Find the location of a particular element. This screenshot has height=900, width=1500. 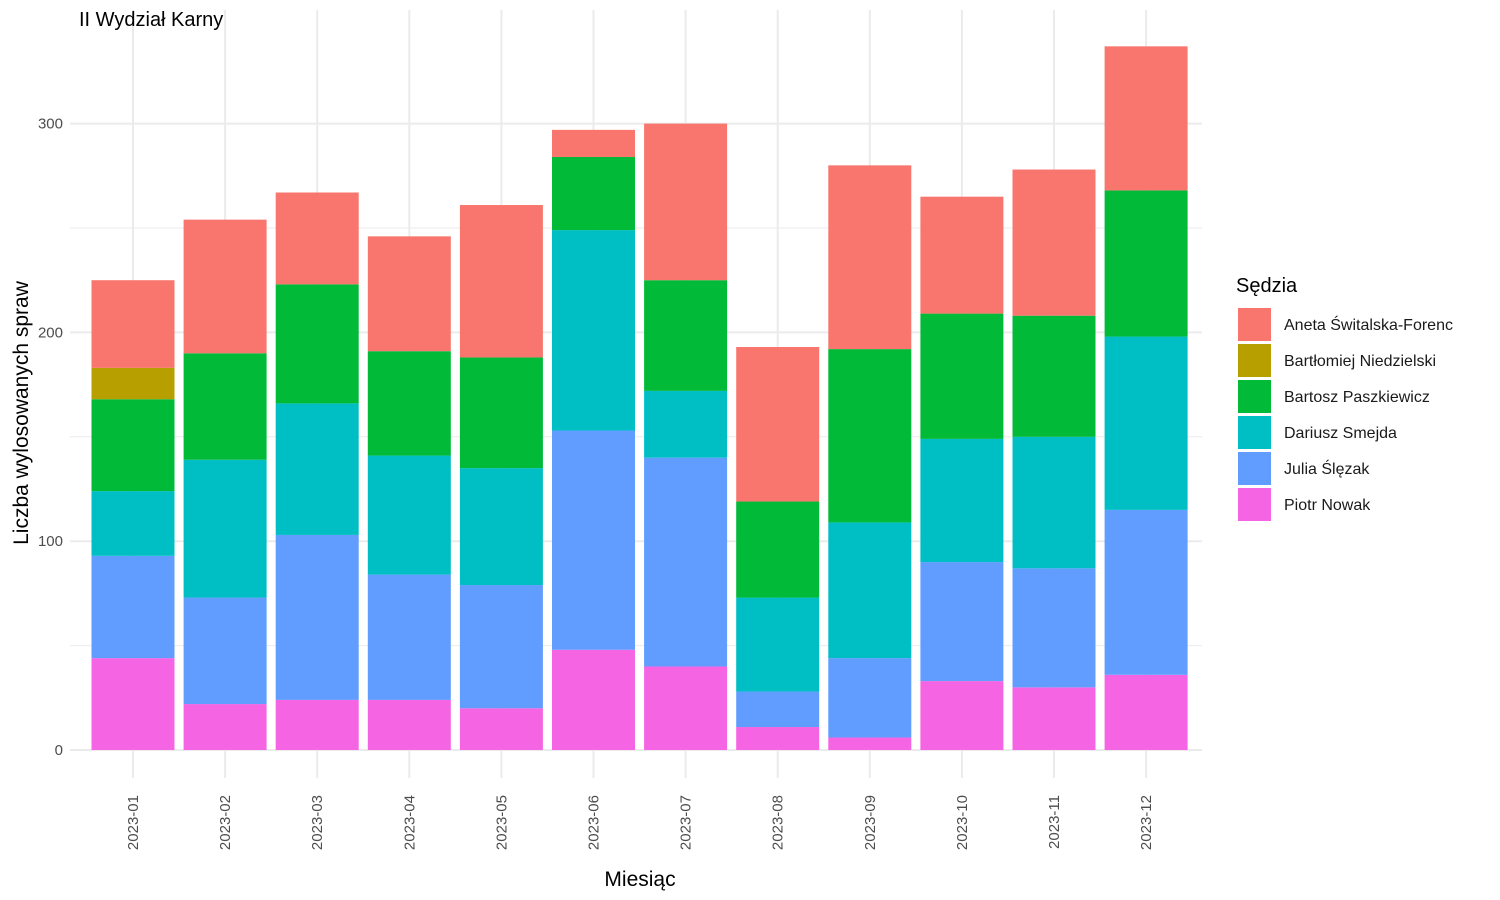

y-tick-label: 0 is located at coordinates (59, 750).